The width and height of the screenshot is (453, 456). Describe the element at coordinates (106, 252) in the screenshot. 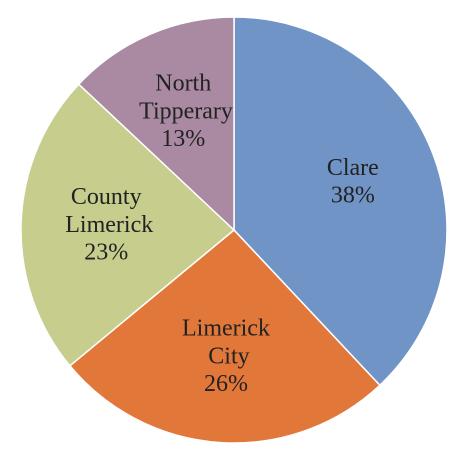

I see `slice-value-label: 23%` at that location.